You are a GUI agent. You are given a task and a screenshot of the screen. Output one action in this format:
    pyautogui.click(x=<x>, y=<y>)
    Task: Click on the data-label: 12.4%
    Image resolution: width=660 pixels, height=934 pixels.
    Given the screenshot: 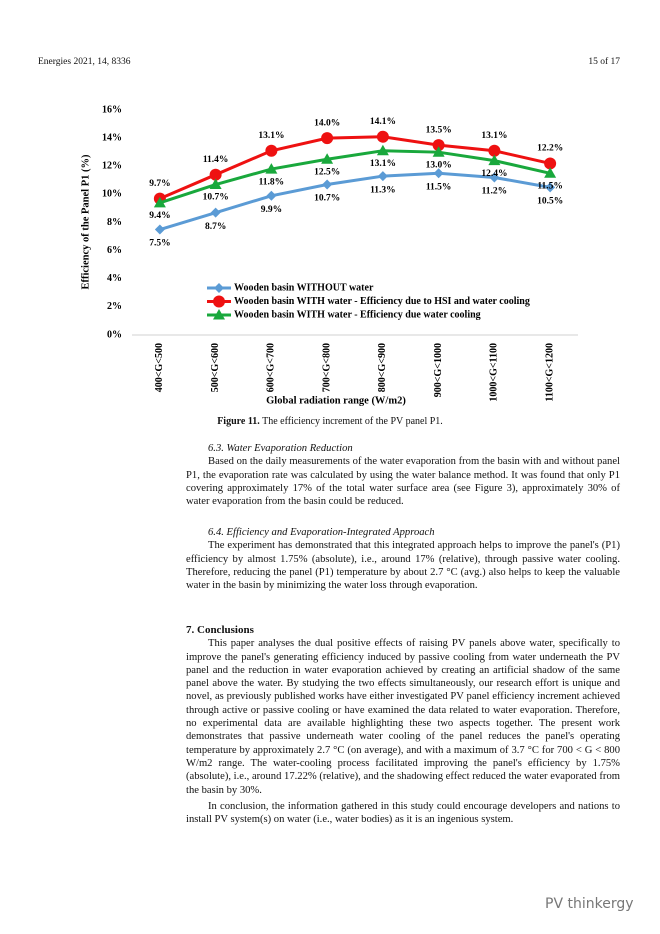 What is the action you would take?
    pyautogui.click(x=494, y=174)
    